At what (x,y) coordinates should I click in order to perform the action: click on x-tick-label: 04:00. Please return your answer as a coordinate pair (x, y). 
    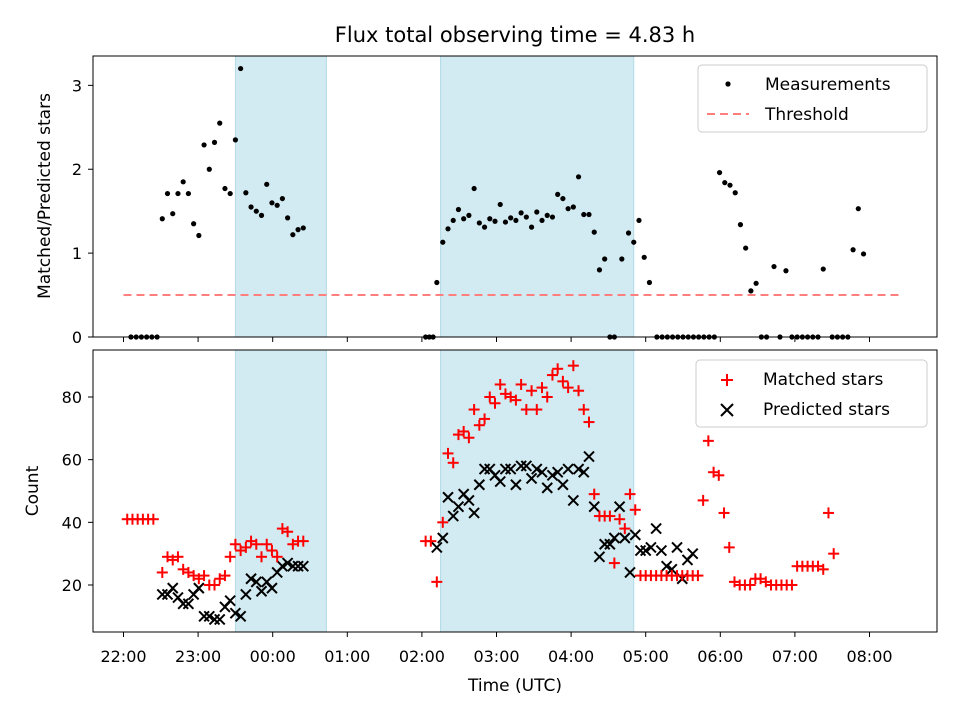
    Looking at the image, I should click on (571, 656).